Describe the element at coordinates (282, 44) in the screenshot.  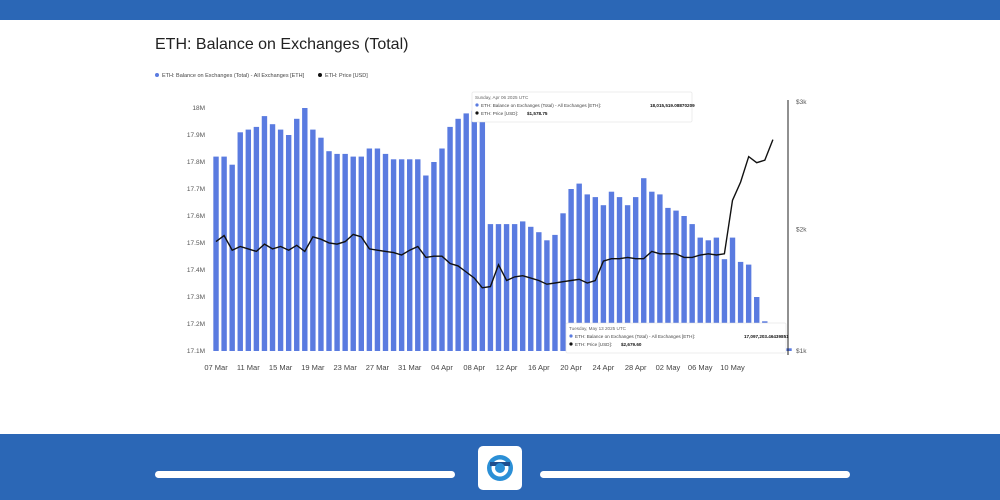
I see `chart-title: ETH: Balance on Exchanges (Total)` at that location.